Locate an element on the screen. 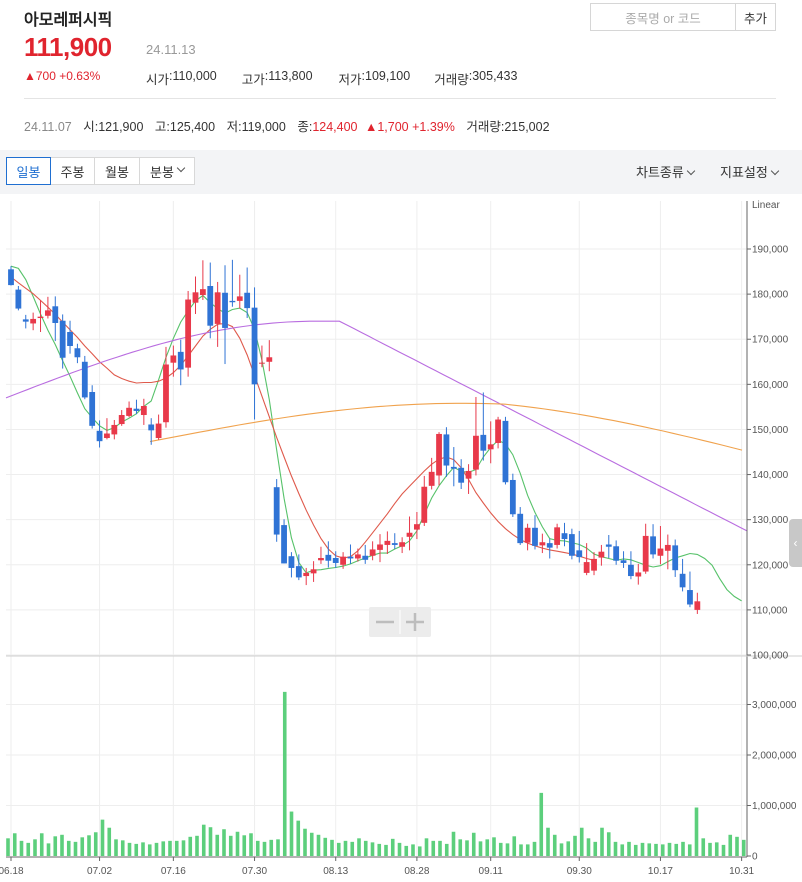 This screenshot has width=802, height=882. price-change: ▲700 +0.63% is located at coordinates (62, 76).